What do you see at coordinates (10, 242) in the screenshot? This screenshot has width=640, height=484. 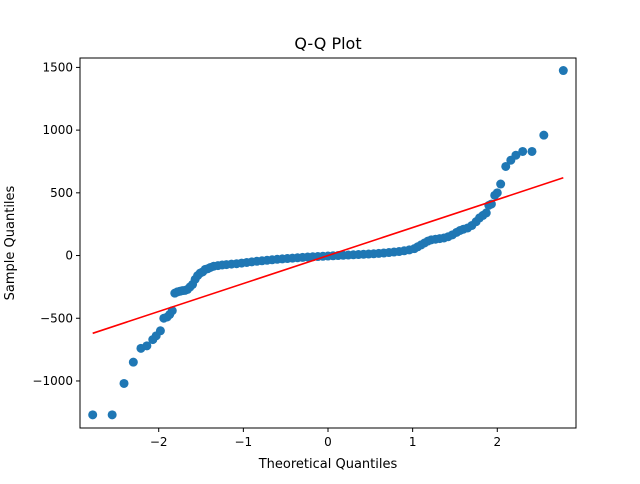 I see `y-axis-label: Sample Quantiles` at bounding box center [10, 242].